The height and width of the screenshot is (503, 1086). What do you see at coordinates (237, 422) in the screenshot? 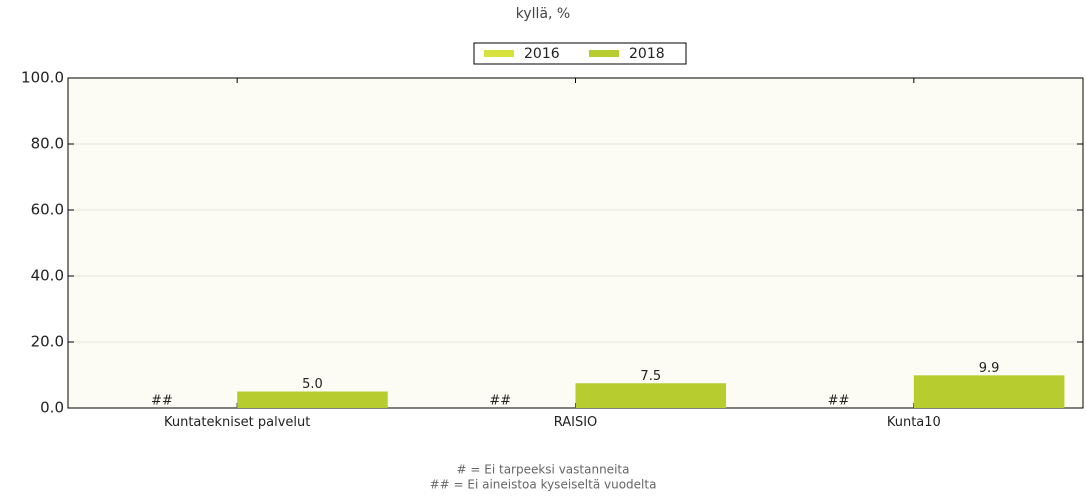
I see `x-tick-label: Kuntatekniset palvelut` at bounding box center [237, 422].